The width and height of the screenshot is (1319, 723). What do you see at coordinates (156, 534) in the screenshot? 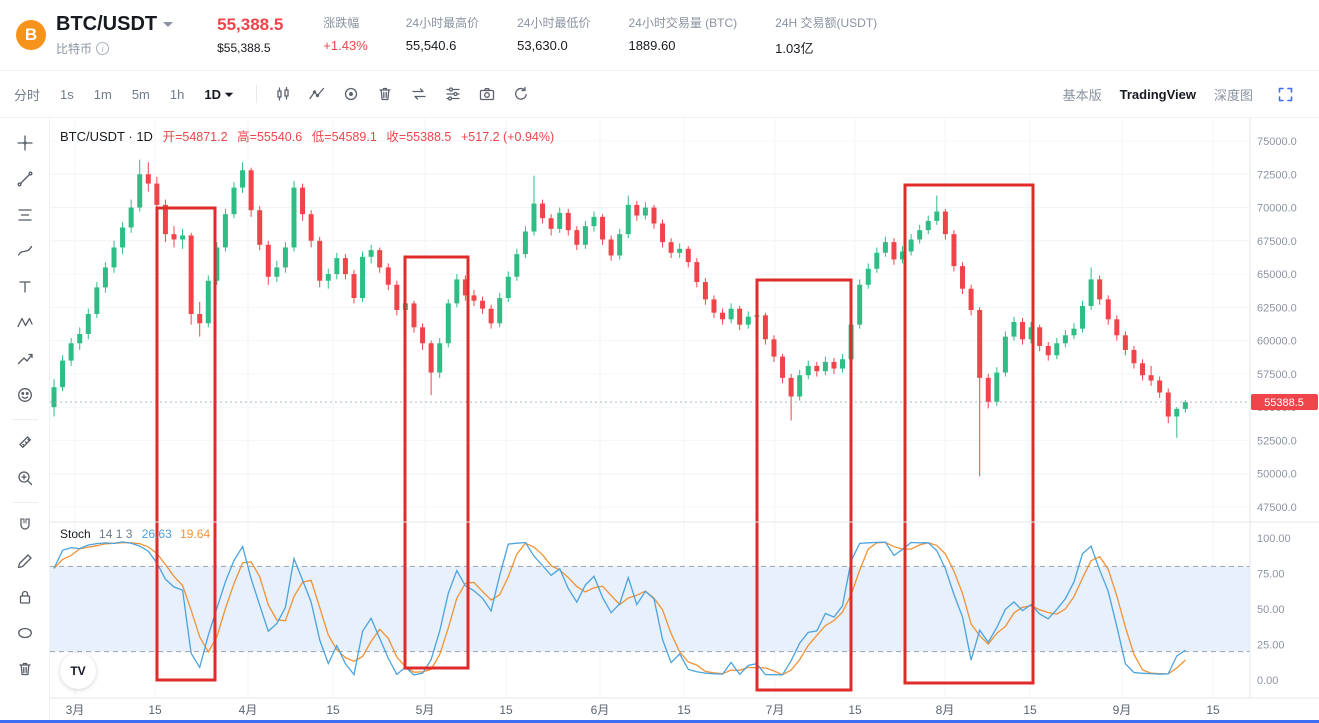
I see `stoch-k-value: 26.63` at bounding box center [156, 534].